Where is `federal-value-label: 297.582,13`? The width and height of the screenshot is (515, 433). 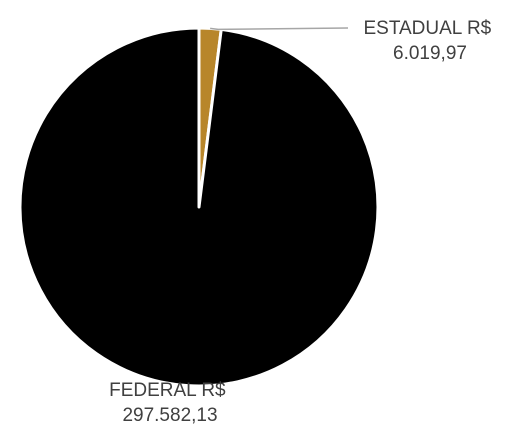 federal-value-label: 297.582,13 is located at coordinates (169, 415).